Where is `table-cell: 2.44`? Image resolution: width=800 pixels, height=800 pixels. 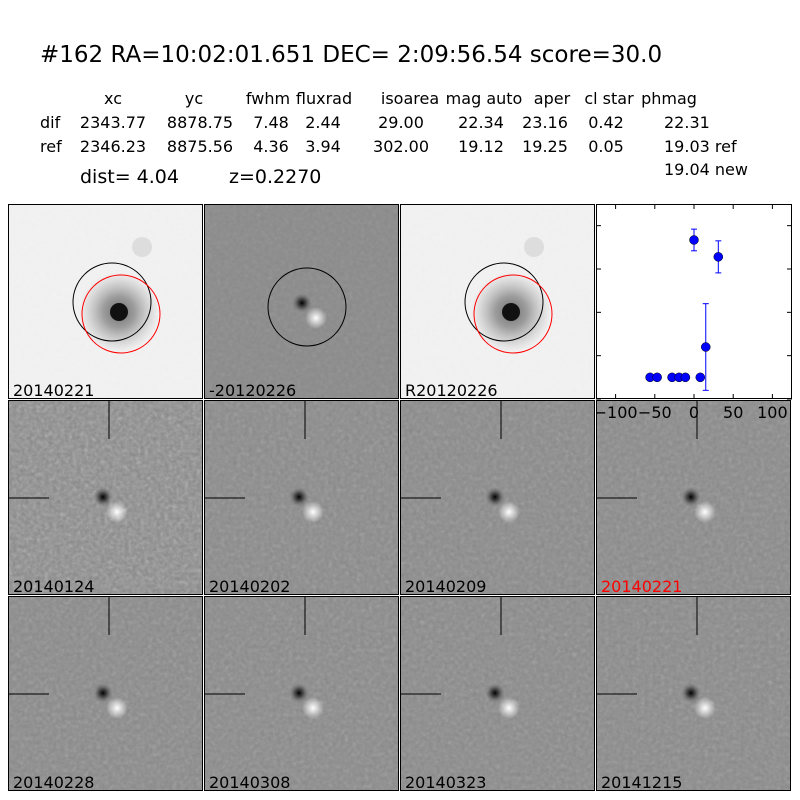 table-cell: 2.44 is located at coordinates (323, 122).